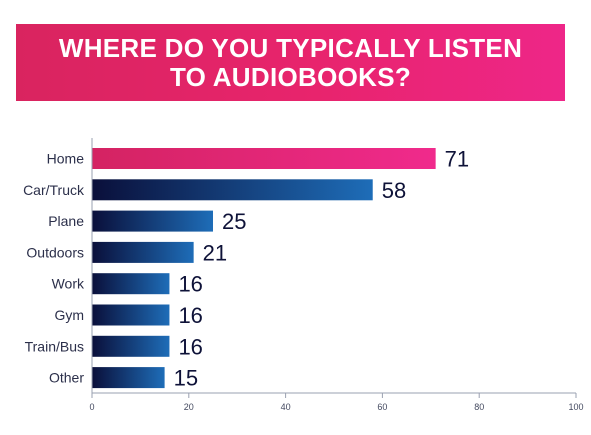 The image size is (591, 435). Describe the element at coordinates (66, 378) in the screenshot. I see `category-label: Other` at that location.